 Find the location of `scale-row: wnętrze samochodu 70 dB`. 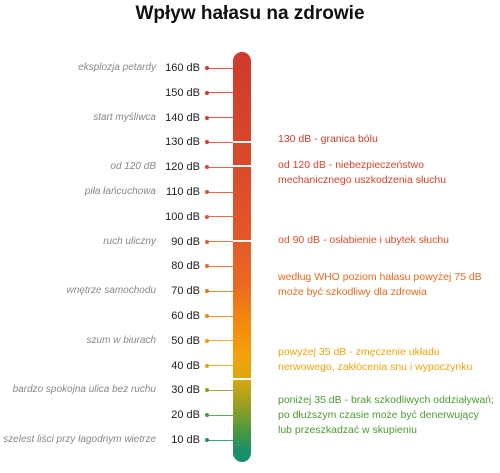

scale-row: wnętrze samochodu 70 dB is located at coordinates (120, 291).